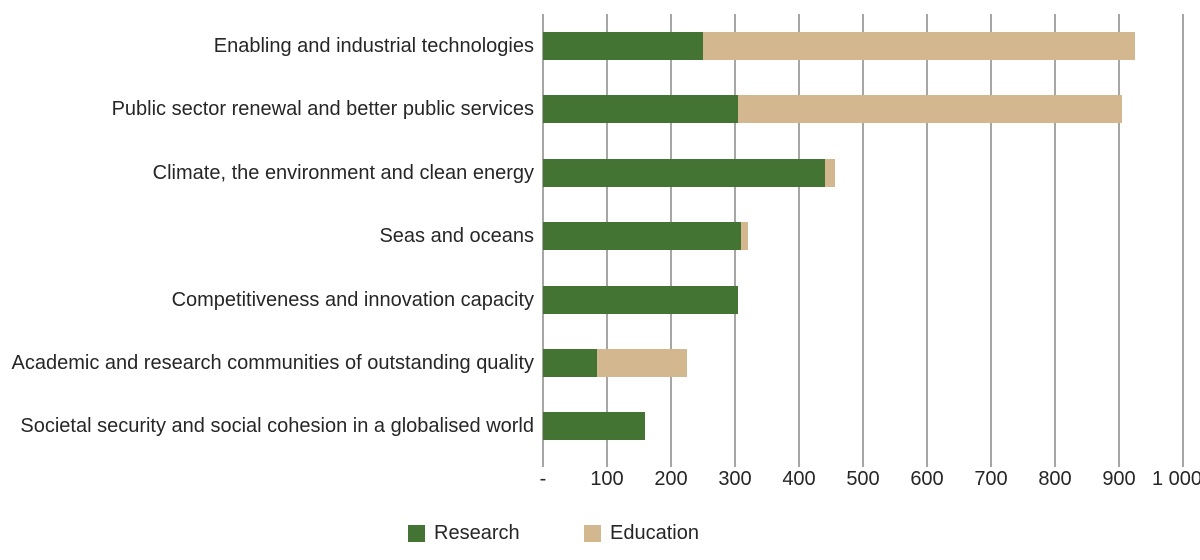 This screenshot has width=1200, height=560. What do you see at coordinates (863, 479) in the screenshot?
I see `x-tick-label-500: 500` at bounding box center [863, 479].